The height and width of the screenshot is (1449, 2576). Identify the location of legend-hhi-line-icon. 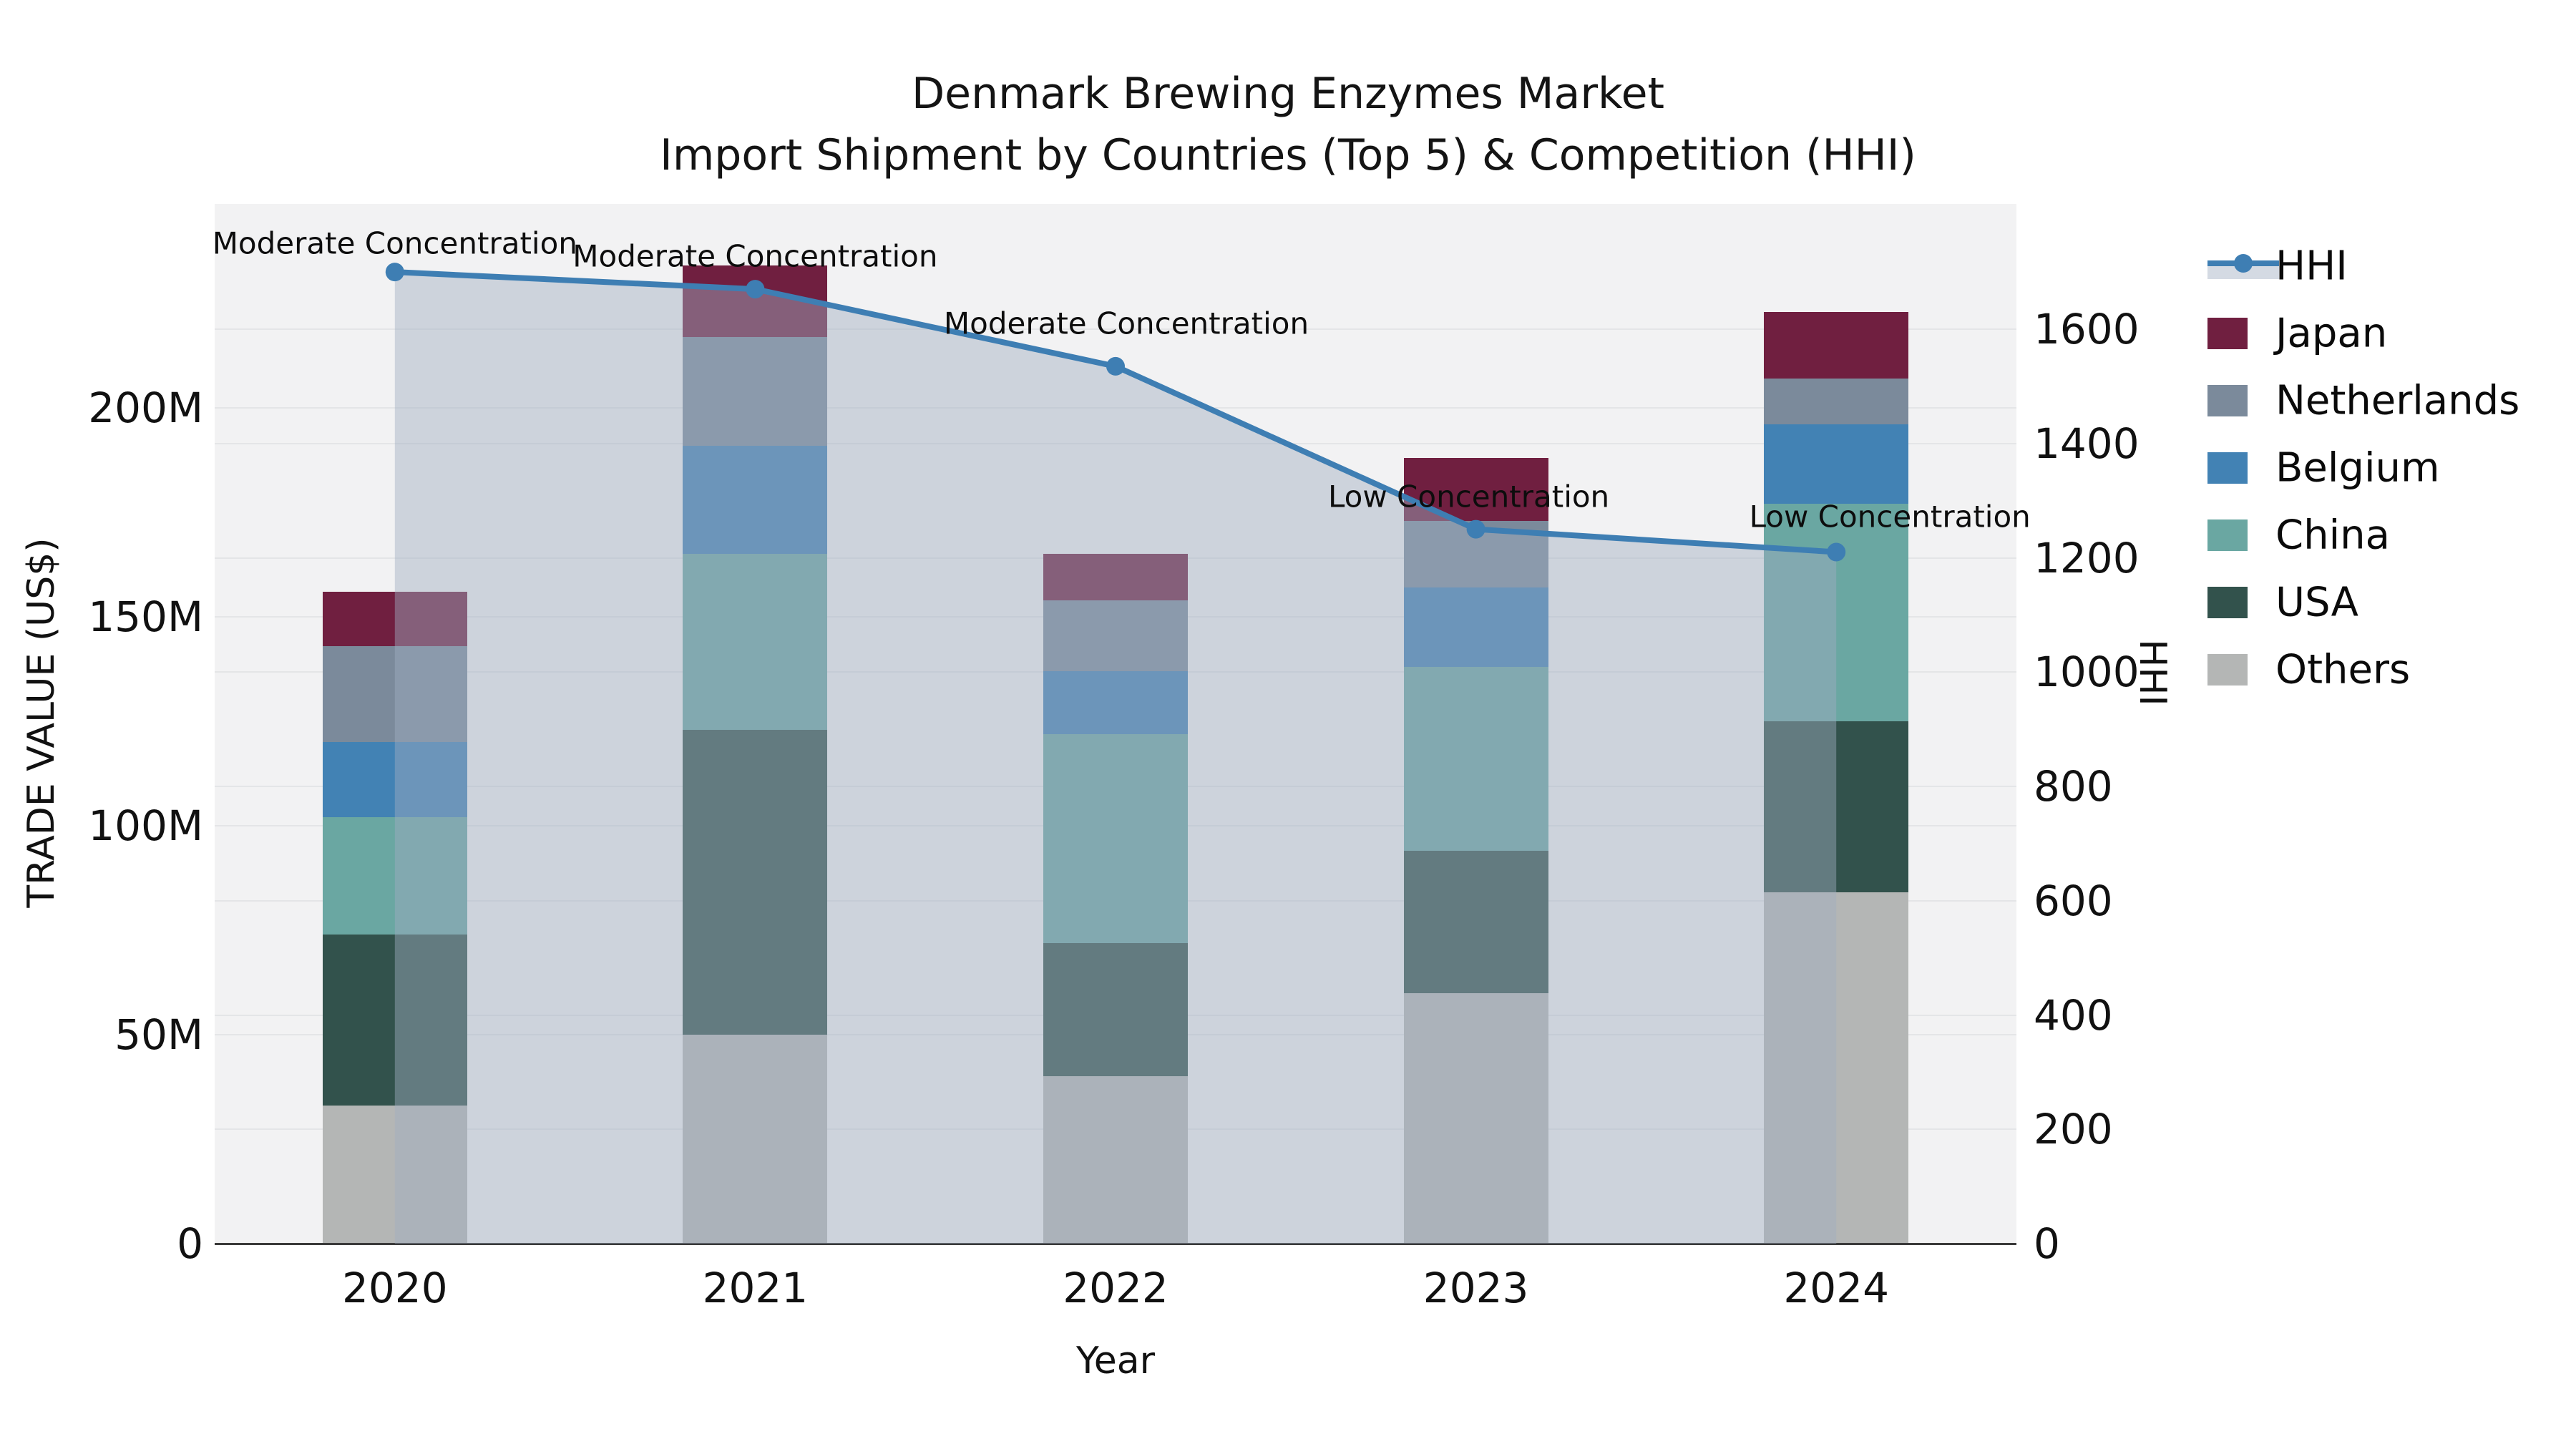
(2243, 266).